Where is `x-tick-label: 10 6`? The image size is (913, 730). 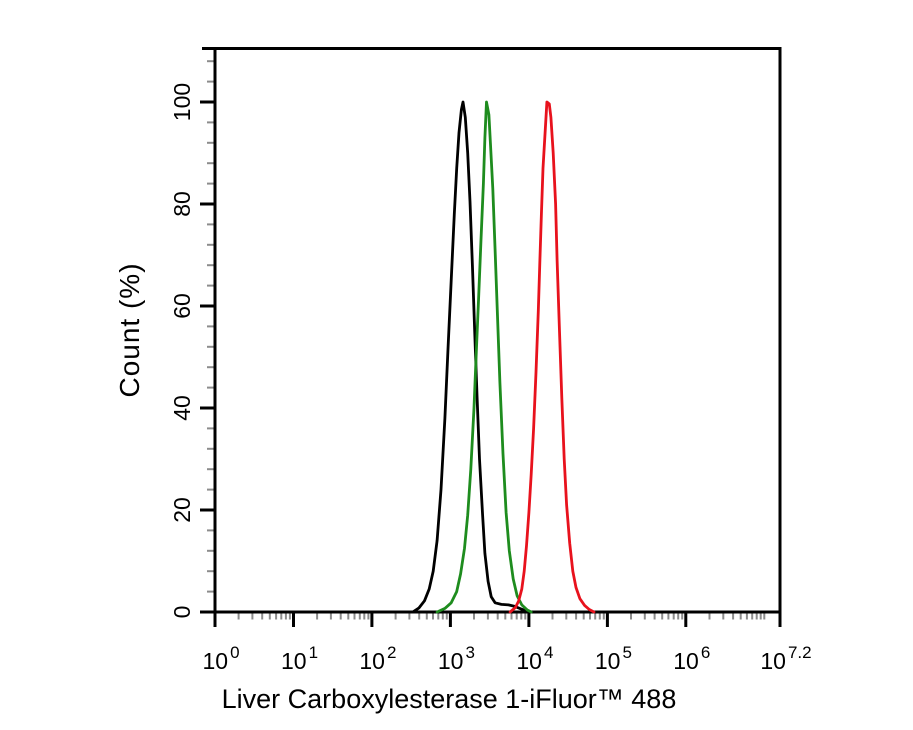
x-tick-label: 10 6 is located at coordinates (691, 658).